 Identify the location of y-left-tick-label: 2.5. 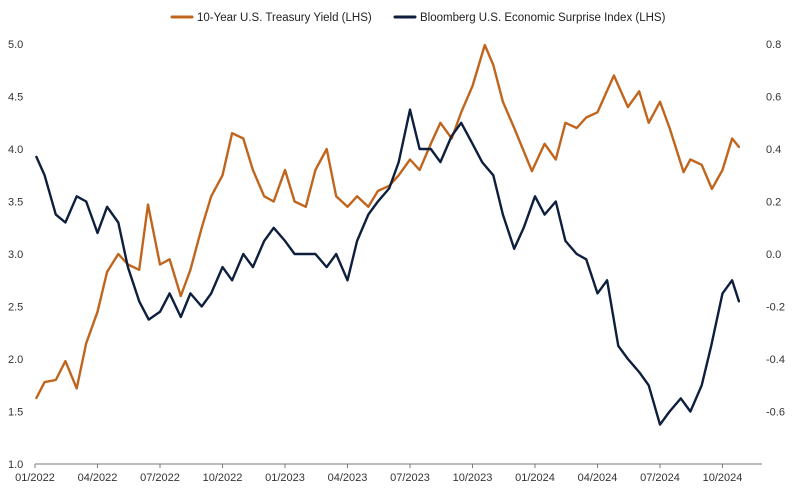
(15, 308).